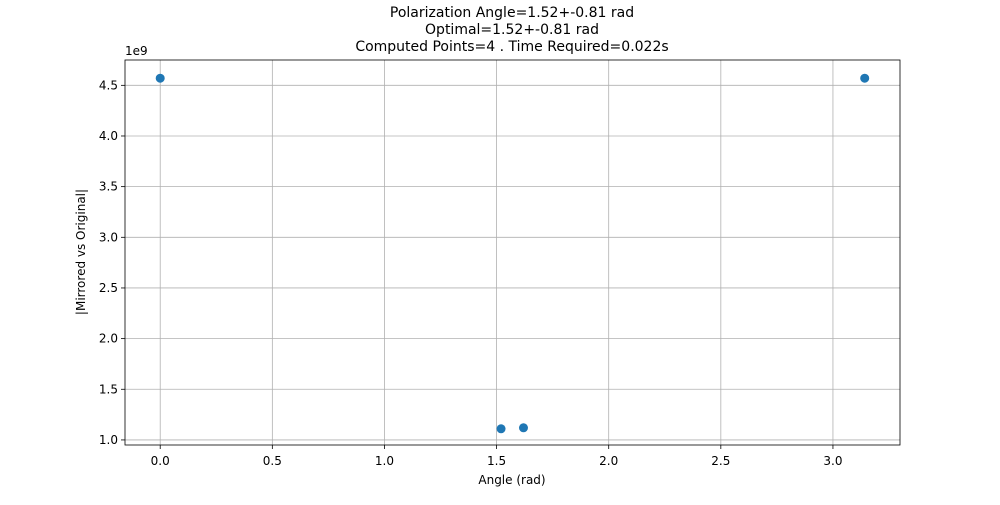  Describe the element at coordinates (496, 461) in the screenshot. I see `x-tick-label: 1.5` at that location.